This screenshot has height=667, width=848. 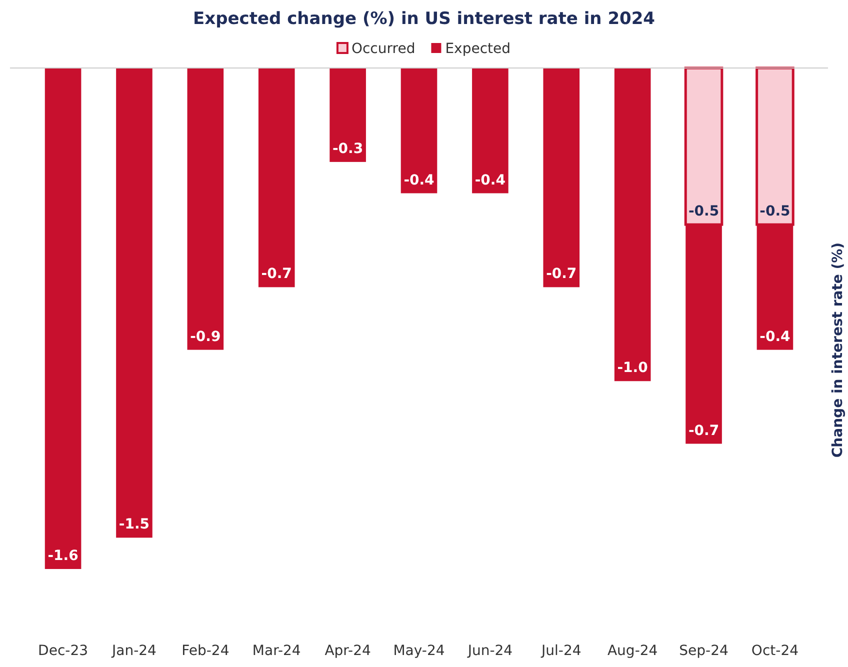 What do you see at coordinates (775, 650) in the screenshot?
I see `x-tick-label: Oct-24` at bounding box center [775, 650].